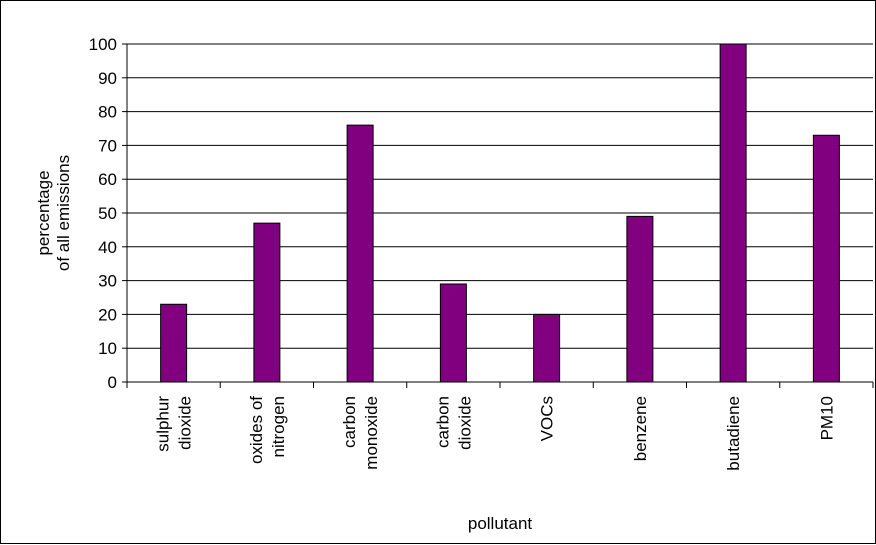  I want to click on y-tick-label: 50, so click(107, 213).